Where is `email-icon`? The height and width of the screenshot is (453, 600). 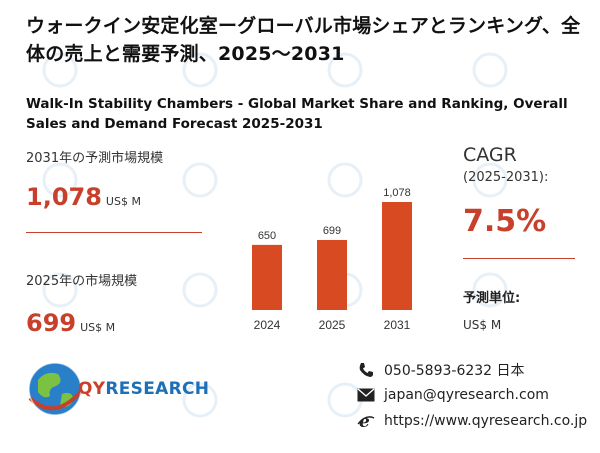 email-icon is located at coordinates (366, 395).